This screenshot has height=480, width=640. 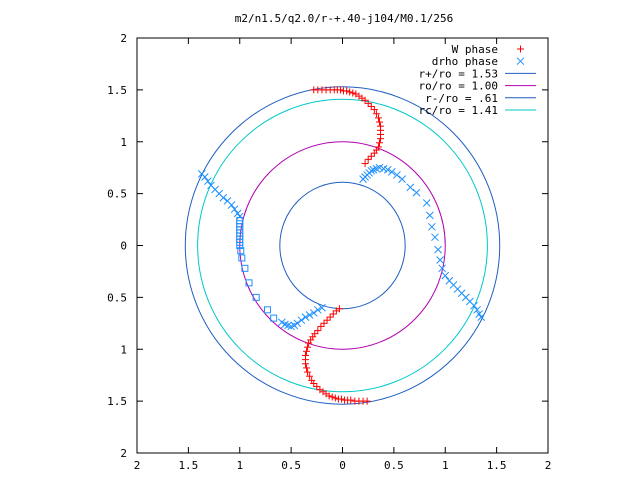 What do you see at coordinates (458, 86) in the screenshot?
I see `legend-label: ro/ro = 1.00` at bounding box center [458, 86].